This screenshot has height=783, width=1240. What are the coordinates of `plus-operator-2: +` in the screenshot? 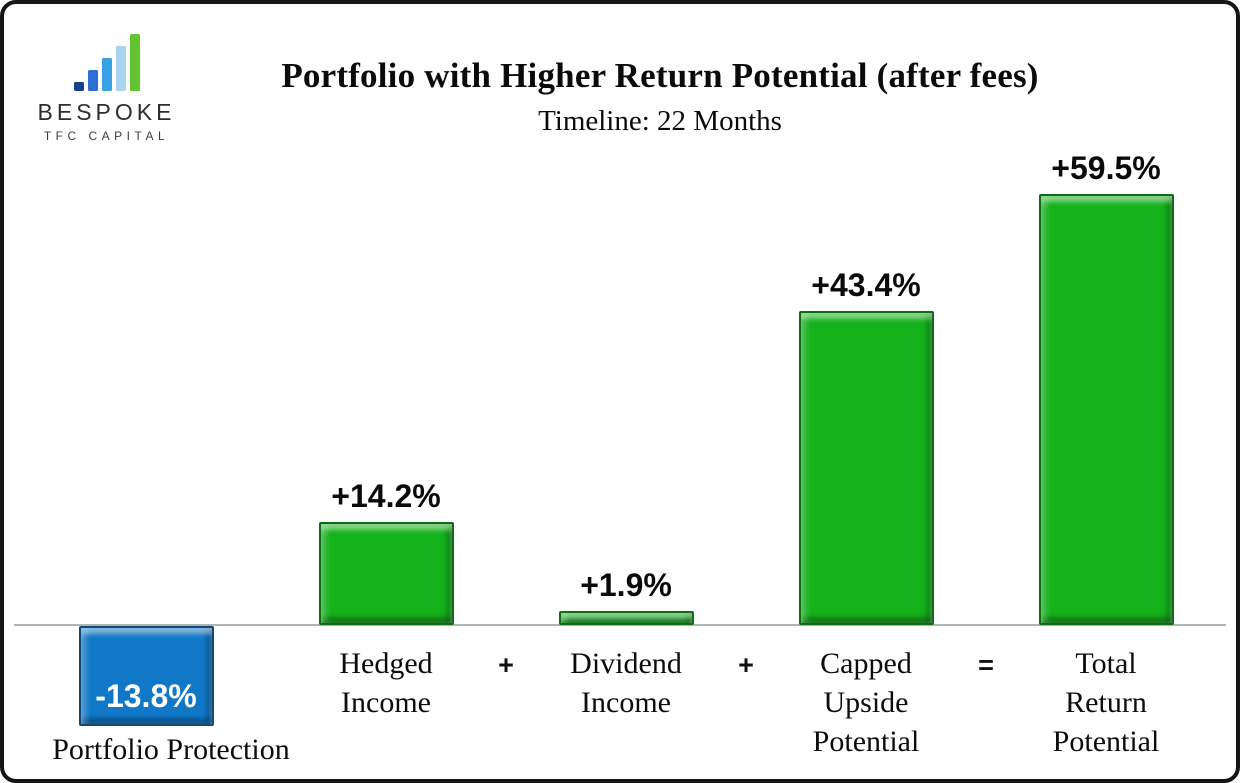 It's located at (746, 665).